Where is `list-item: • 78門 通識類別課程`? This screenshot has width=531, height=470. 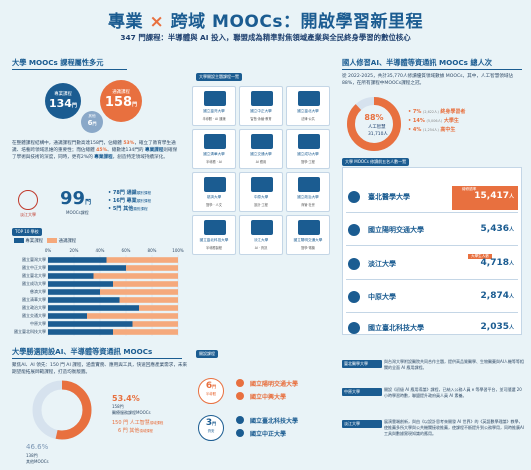
list-item: • 78門 通識類別課程 is located at coordinates (145, 192).